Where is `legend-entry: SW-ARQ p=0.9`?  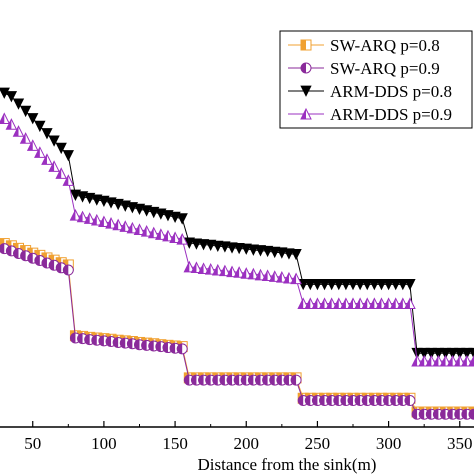 legend-entry: SW-ARQ p=0.9 is located at coordinates (364, 68).